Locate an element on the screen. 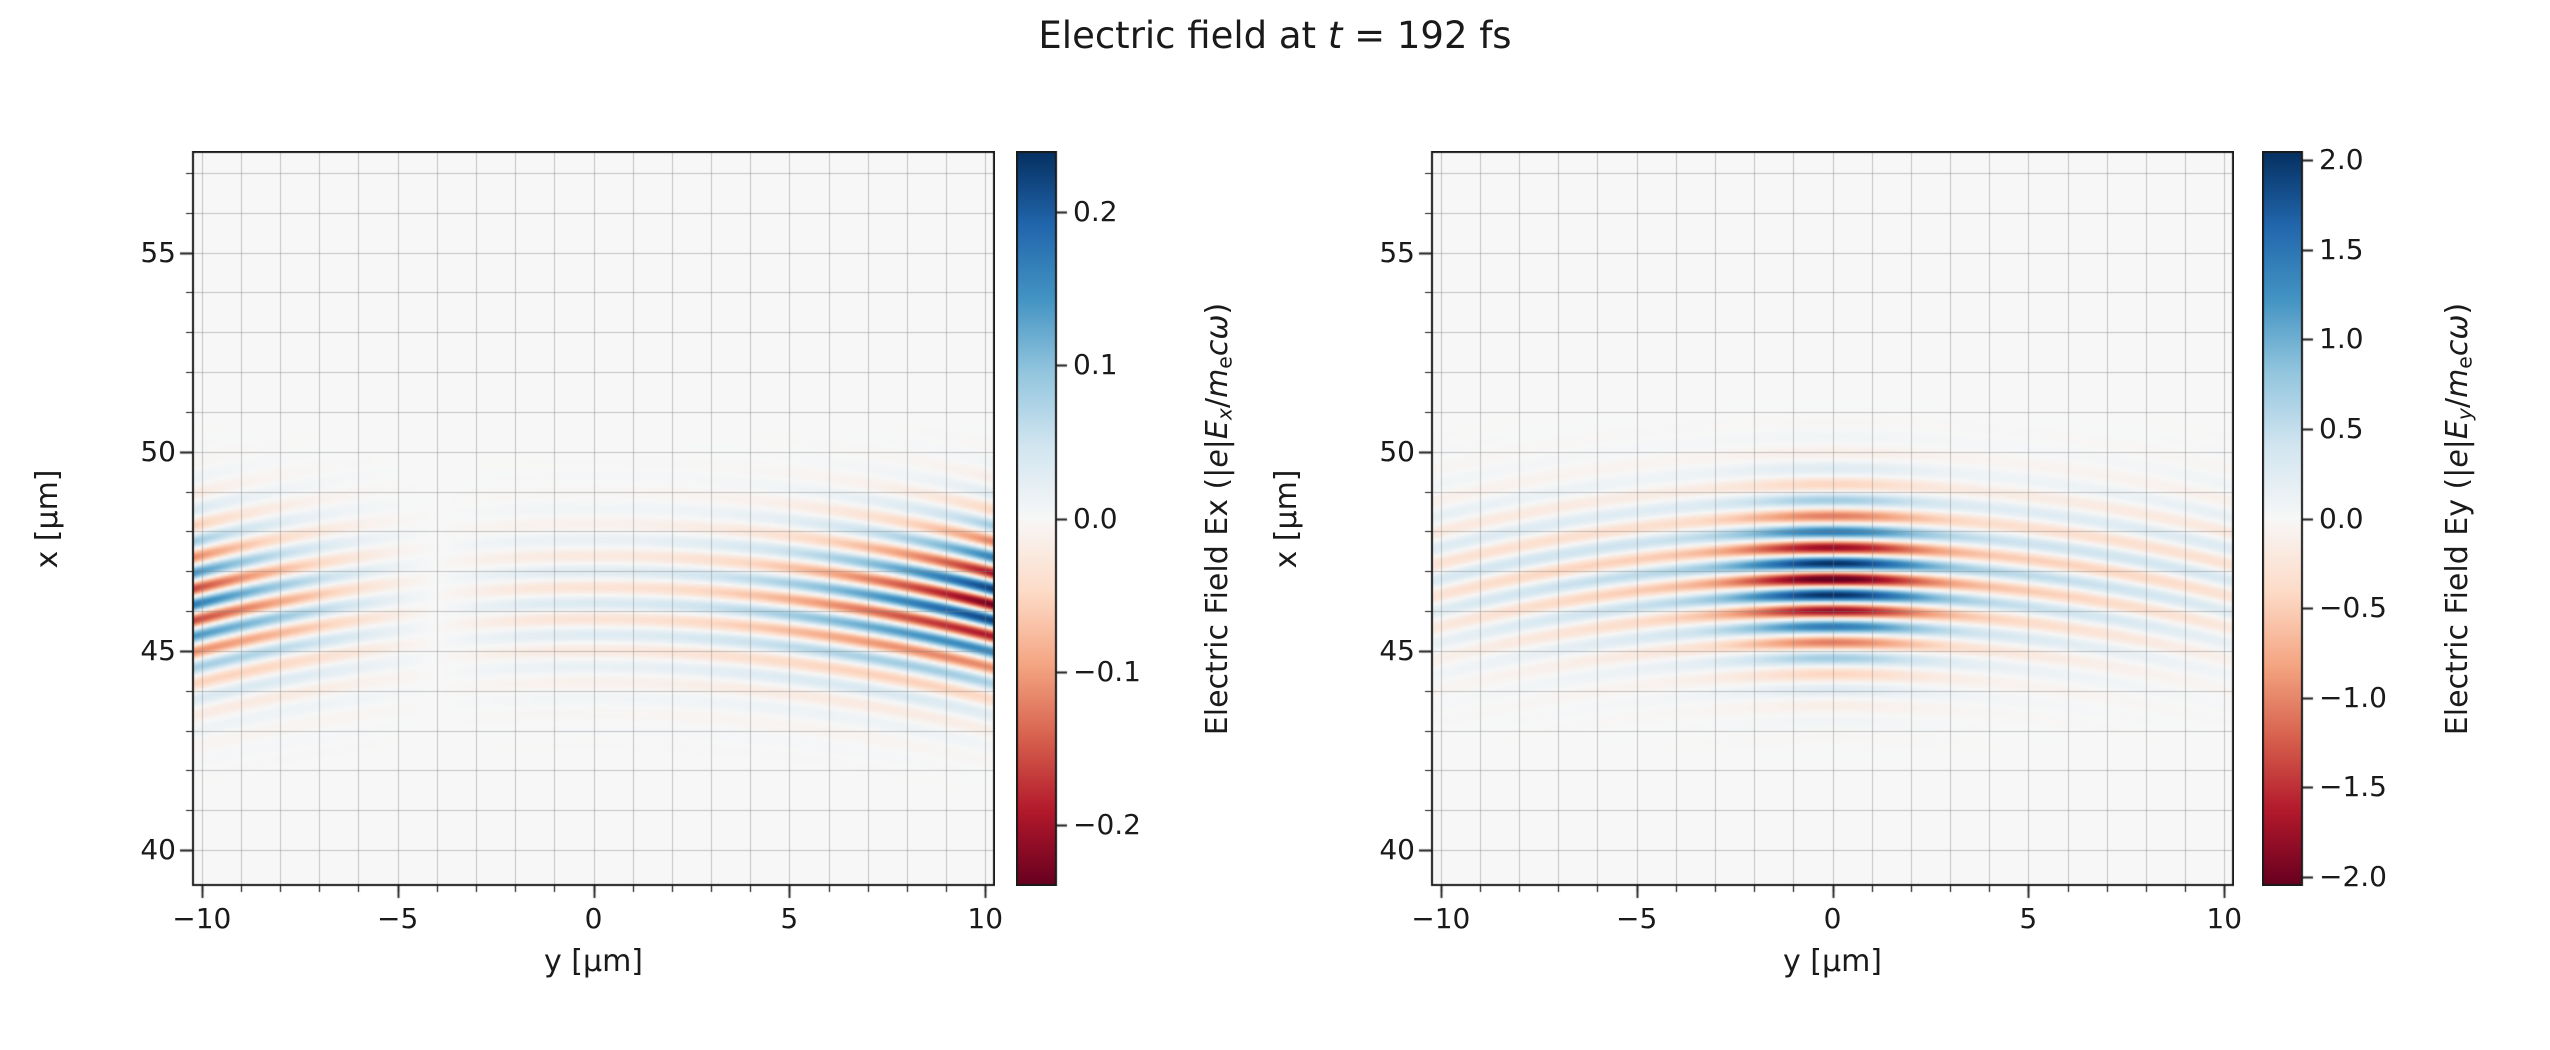 The width and height of the screenshot is (2550, 1050). colorbar-tick-label: 0.2 is located at coordinates (1095, 212).